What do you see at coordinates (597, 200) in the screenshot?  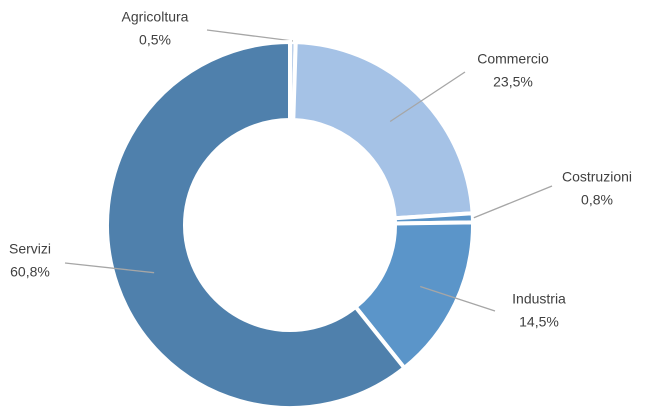 I see `slice-value-label: 0,8%` at bounding box center [597, 200].